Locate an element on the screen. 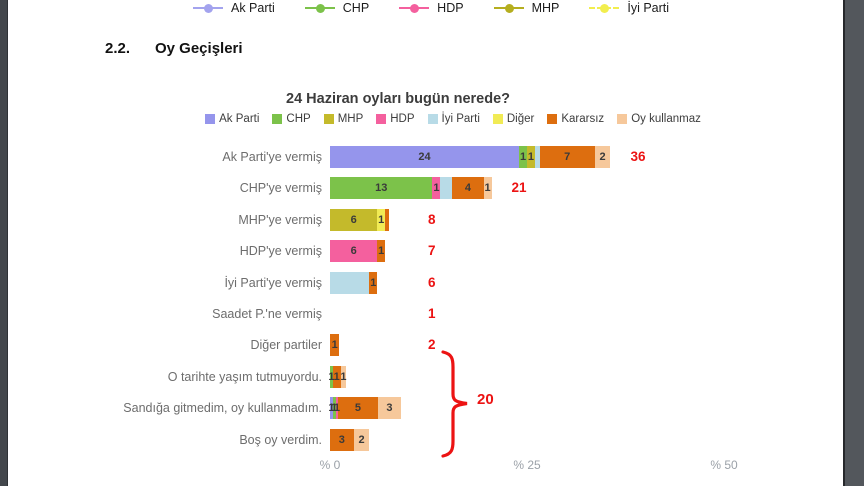  bar-segment-kararsiz: 4 is located at coordinates (468, 188).